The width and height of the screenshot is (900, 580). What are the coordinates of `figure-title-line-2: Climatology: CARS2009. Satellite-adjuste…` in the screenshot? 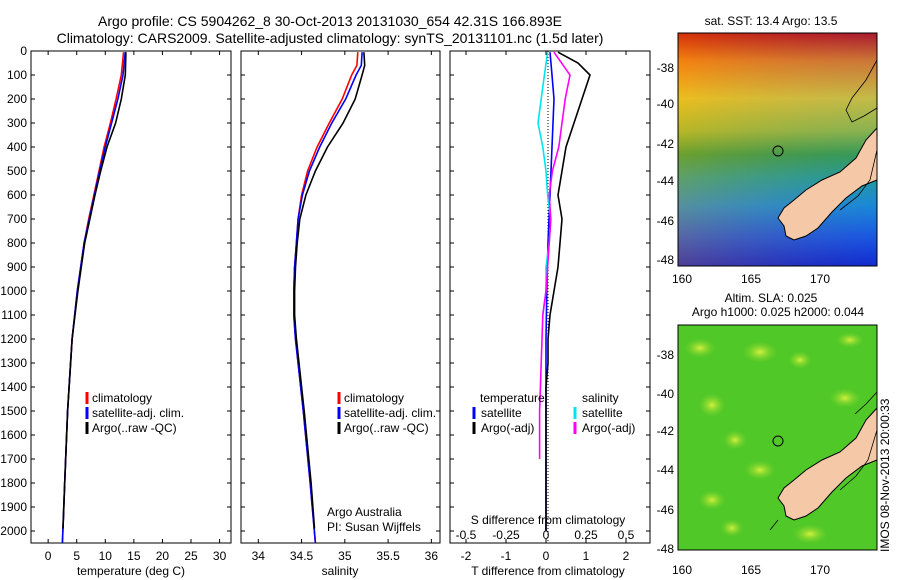 It's located at (330, 38).